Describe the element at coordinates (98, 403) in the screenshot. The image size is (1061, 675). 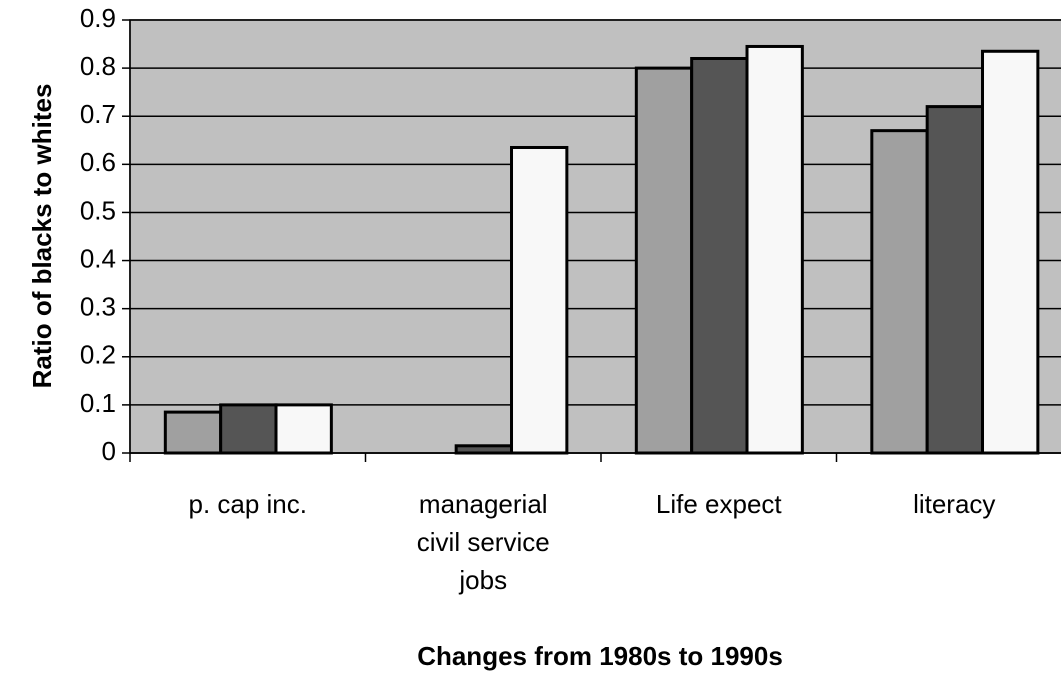
I see `y-tick-label: 0.1` at that location.